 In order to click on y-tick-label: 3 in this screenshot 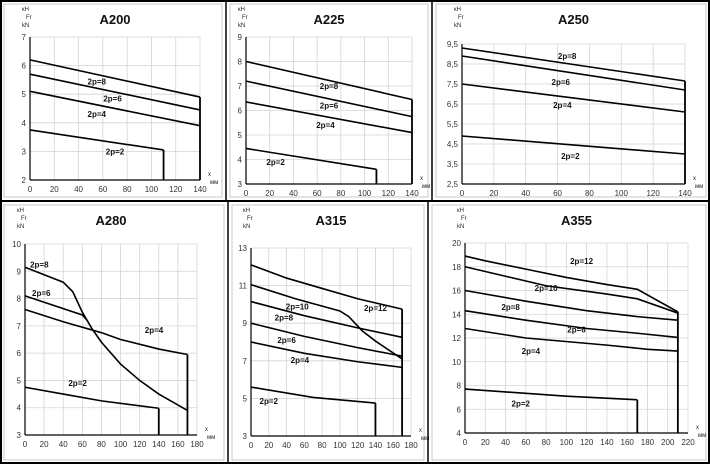, I will do `click(24, 151)`.